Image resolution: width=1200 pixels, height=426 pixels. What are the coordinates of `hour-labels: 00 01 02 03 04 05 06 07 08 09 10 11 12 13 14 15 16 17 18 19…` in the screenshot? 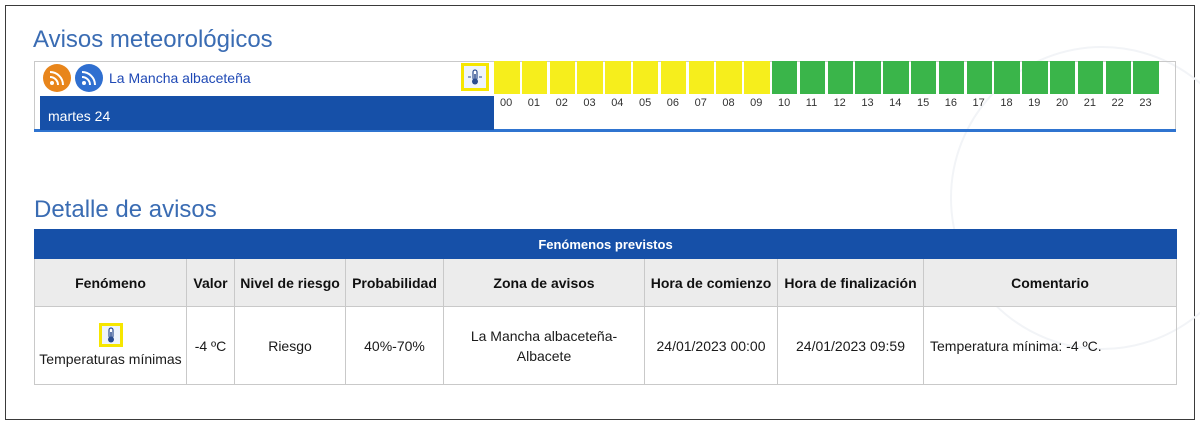 It's located at (827, 103).